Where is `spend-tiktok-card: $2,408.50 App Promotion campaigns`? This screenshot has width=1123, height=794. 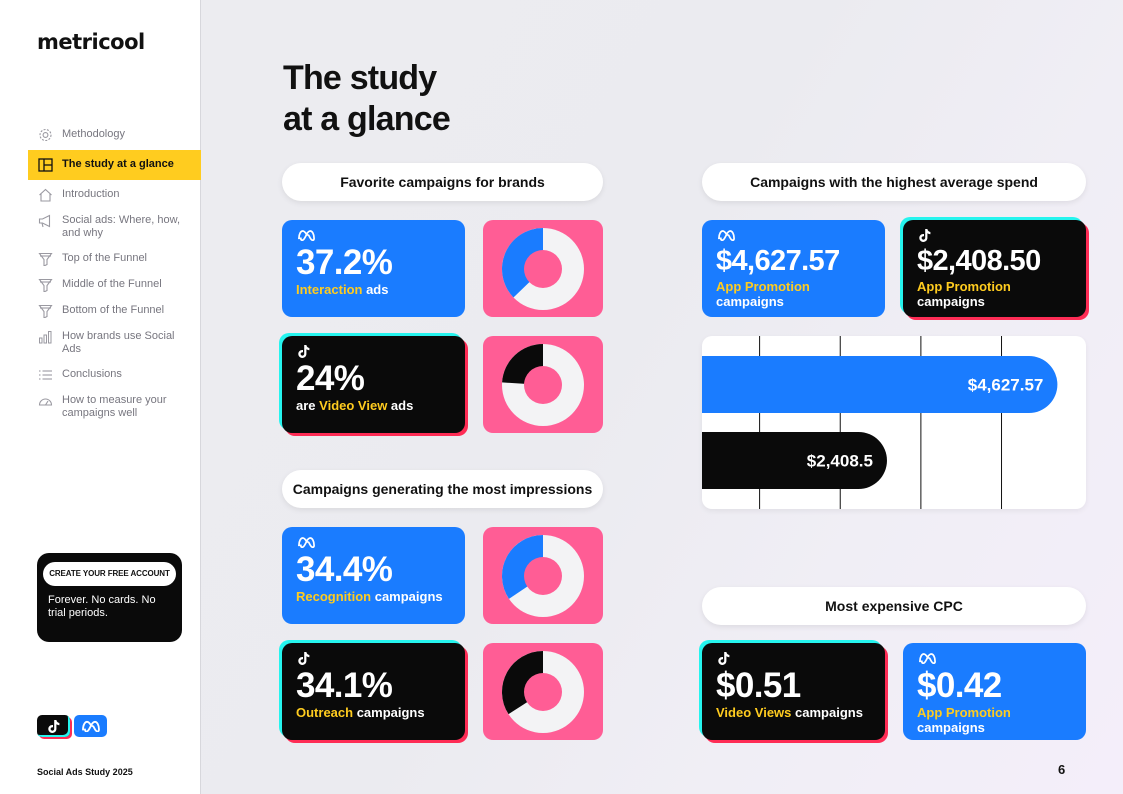
spend-tiktok-card: $2,408.50 App Promotion campaigns is located at coordinates (994, 268).